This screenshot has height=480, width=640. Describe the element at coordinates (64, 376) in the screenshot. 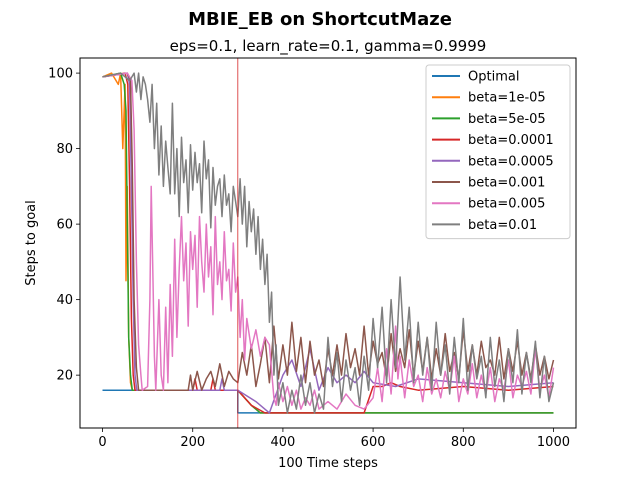

I see `y-tick-label: 20` at that location.